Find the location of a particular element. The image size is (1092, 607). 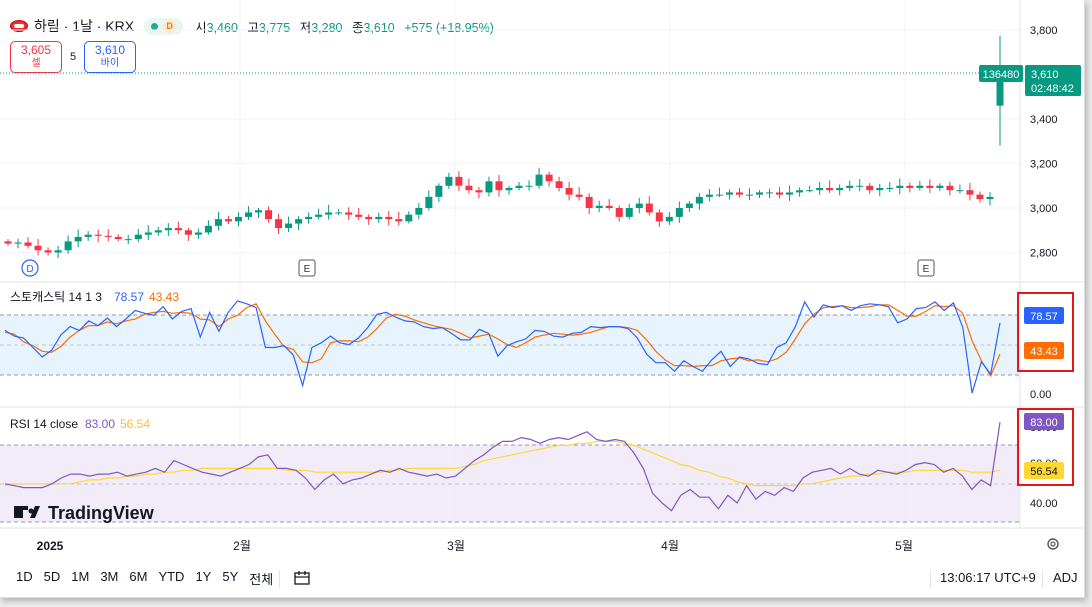

time-axis-label: 5월 is located at coordinates (904, 546).